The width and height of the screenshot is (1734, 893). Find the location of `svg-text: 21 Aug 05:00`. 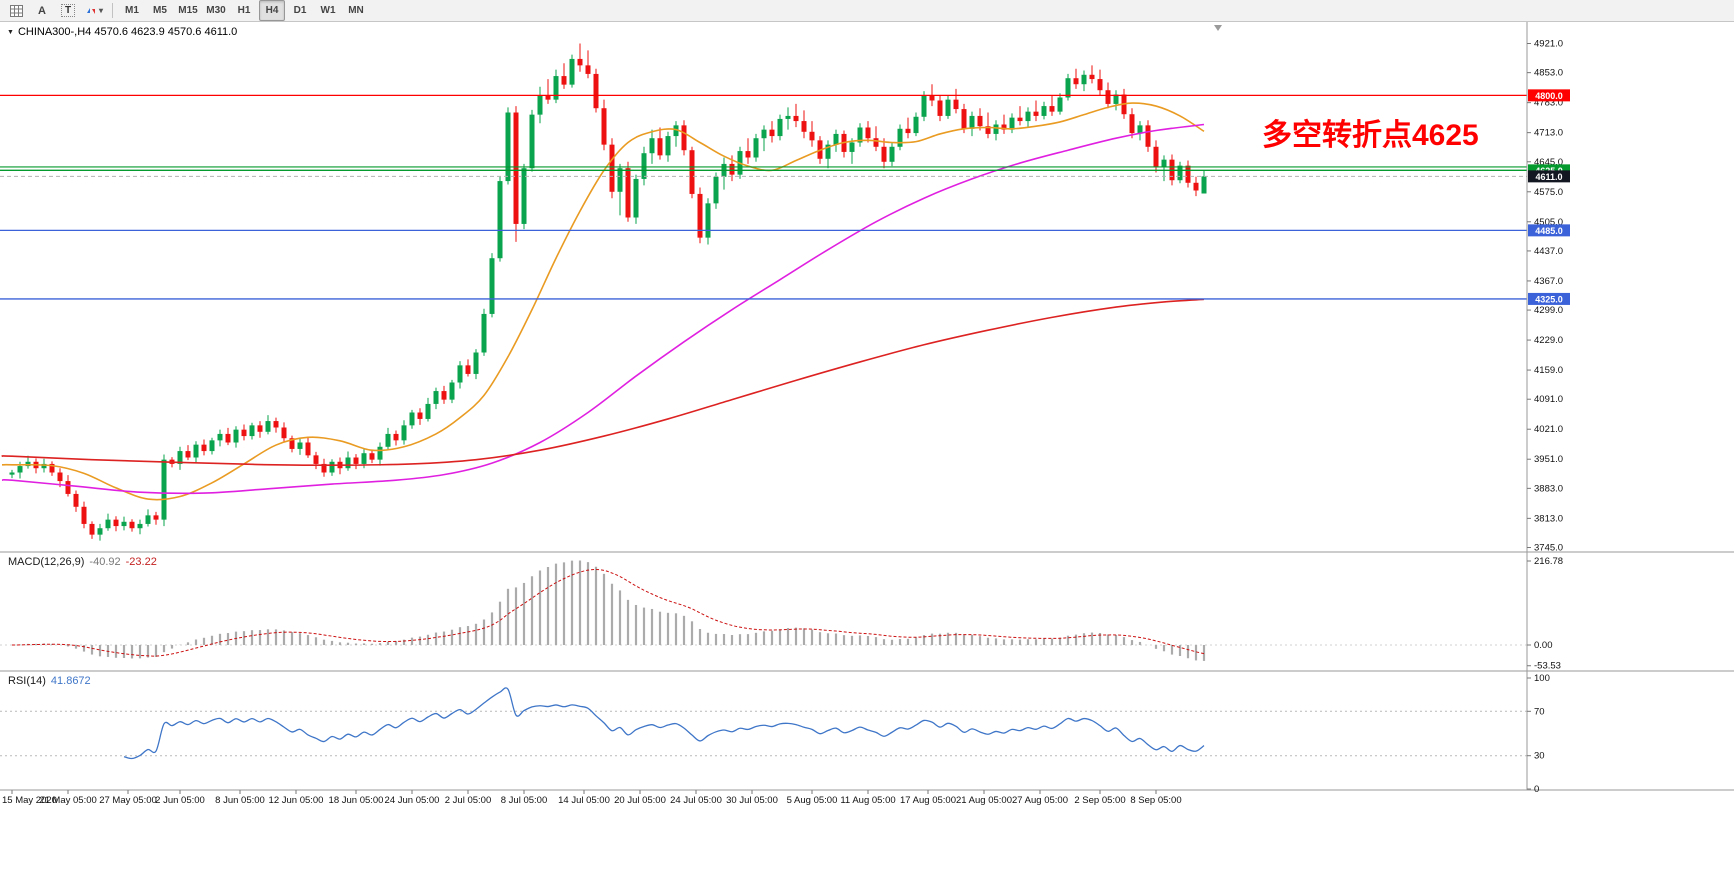

svg-text: 21 Aug 05:00 is located at coordinates (984, 800).